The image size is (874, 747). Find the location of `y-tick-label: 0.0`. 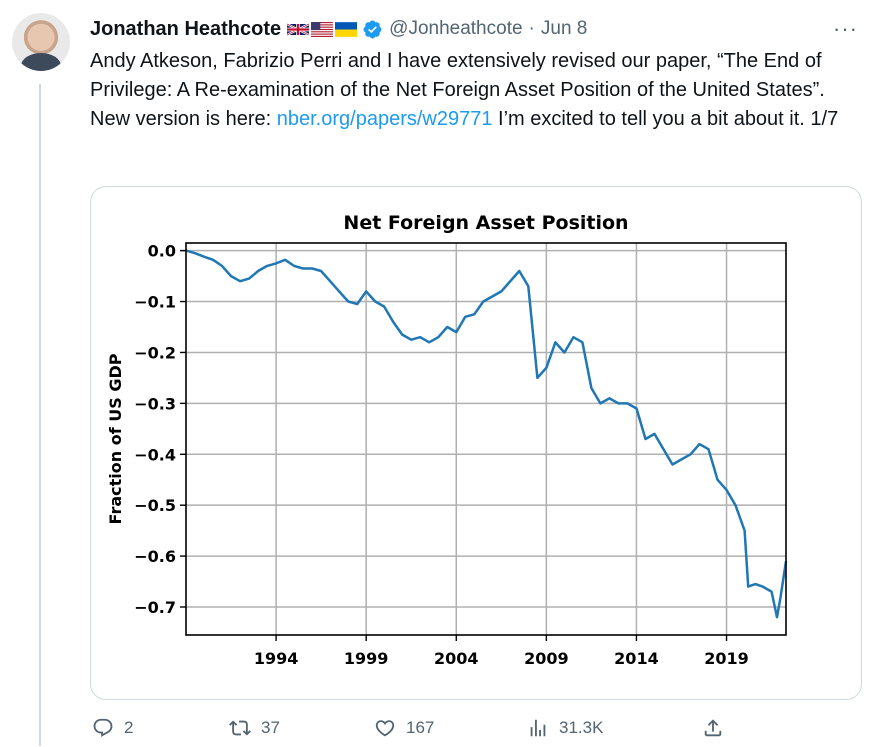

y-tick-label: 0.0 is located at coordinates (162, 251).